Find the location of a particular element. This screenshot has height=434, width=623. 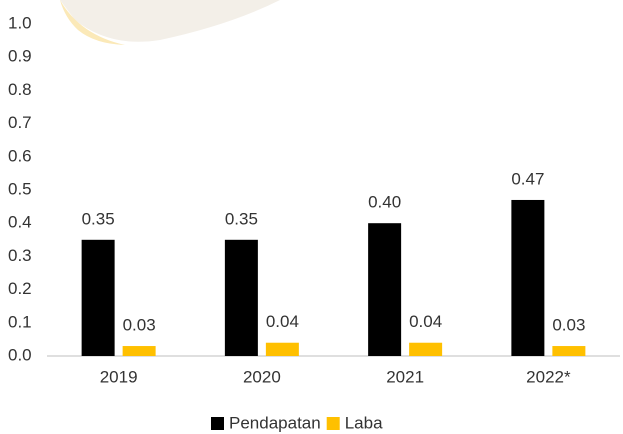

y-tick-label: 0.5 is located at coordinates (20, 188).